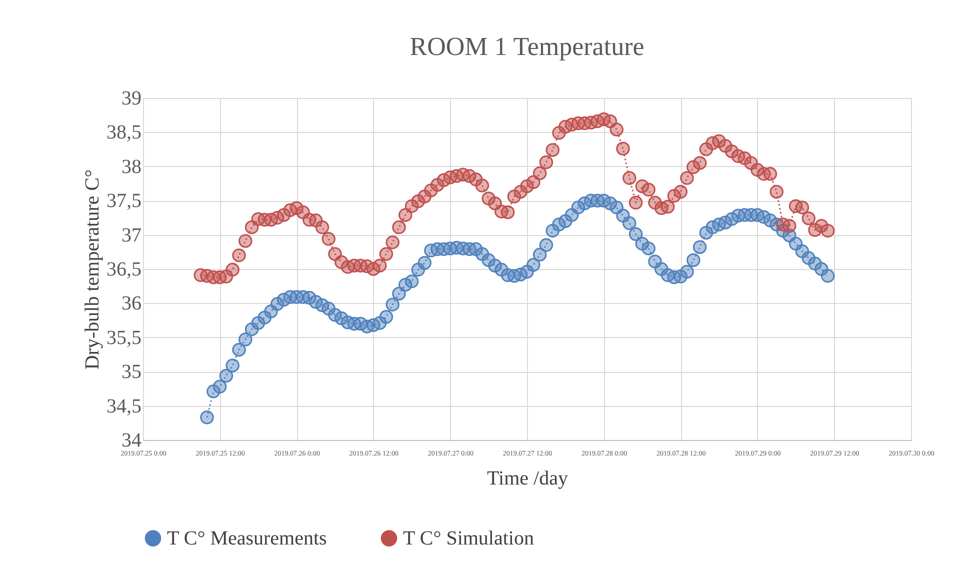  I want to click on y-tick-label: 34,5, so click(124, 406).